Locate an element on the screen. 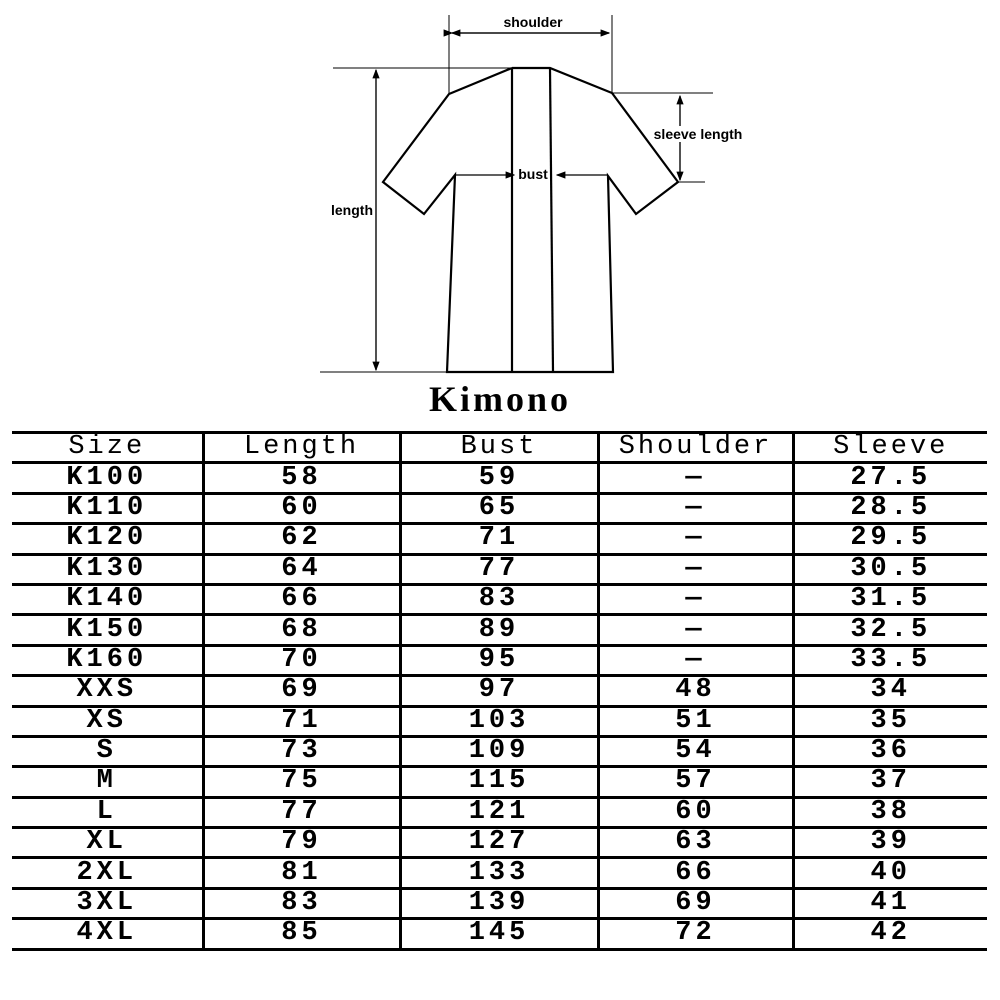 The width and height of the screenshot is (1000, 1000). table-row: K100 58 59—27.5 is located at coordinates (499, 478).